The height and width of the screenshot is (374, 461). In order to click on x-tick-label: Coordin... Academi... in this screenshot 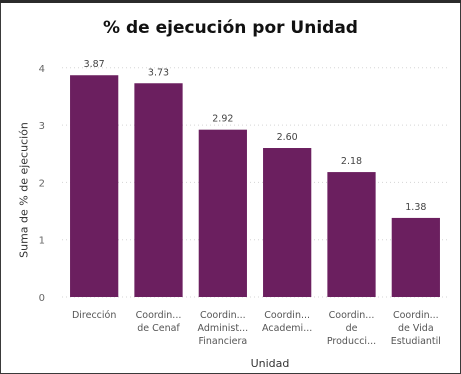, I will do `click(287, 322)`.